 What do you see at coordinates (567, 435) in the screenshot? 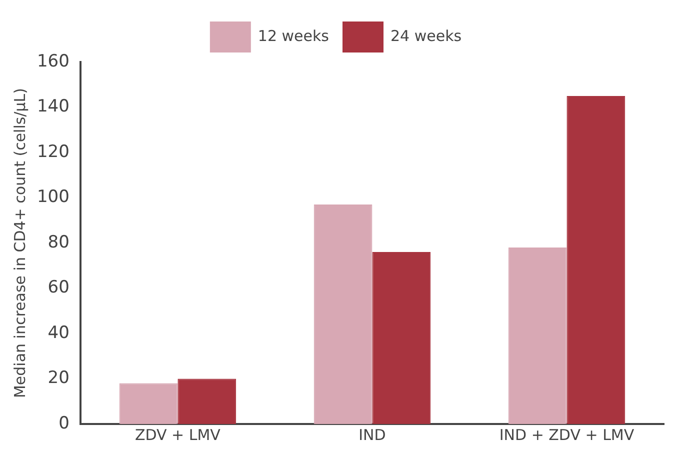
I see `x-tick-label: IND + ZDV + LMV` at bounding box center [567, 435].